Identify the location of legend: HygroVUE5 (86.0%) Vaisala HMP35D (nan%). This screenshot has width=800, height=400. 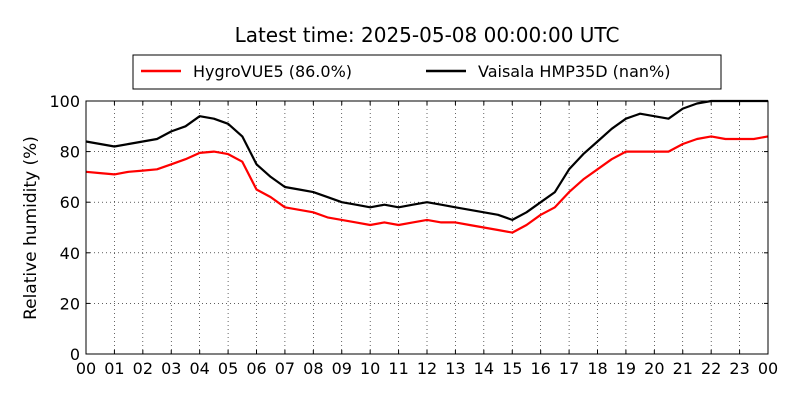
(427, 72).